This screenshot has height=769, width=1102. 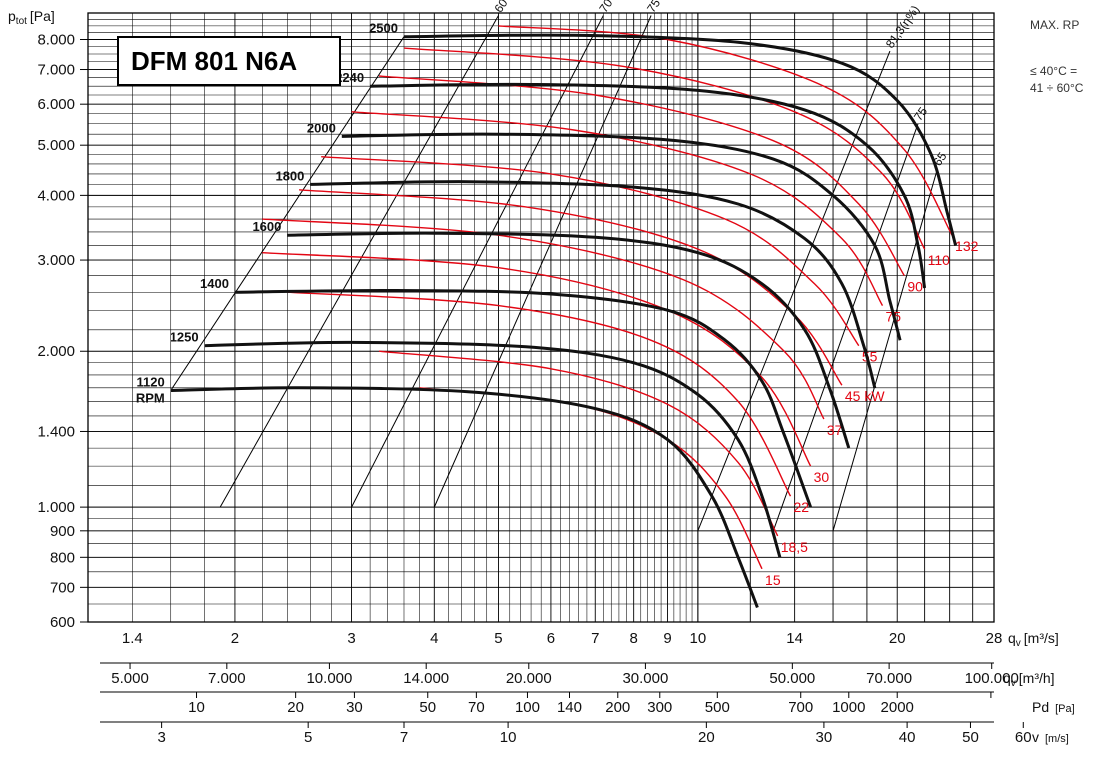 What do you see at coordinates (329, 678) in the screenshot?
I see `secondary-tick-label: 10.000` at bounding box center [329, 678].